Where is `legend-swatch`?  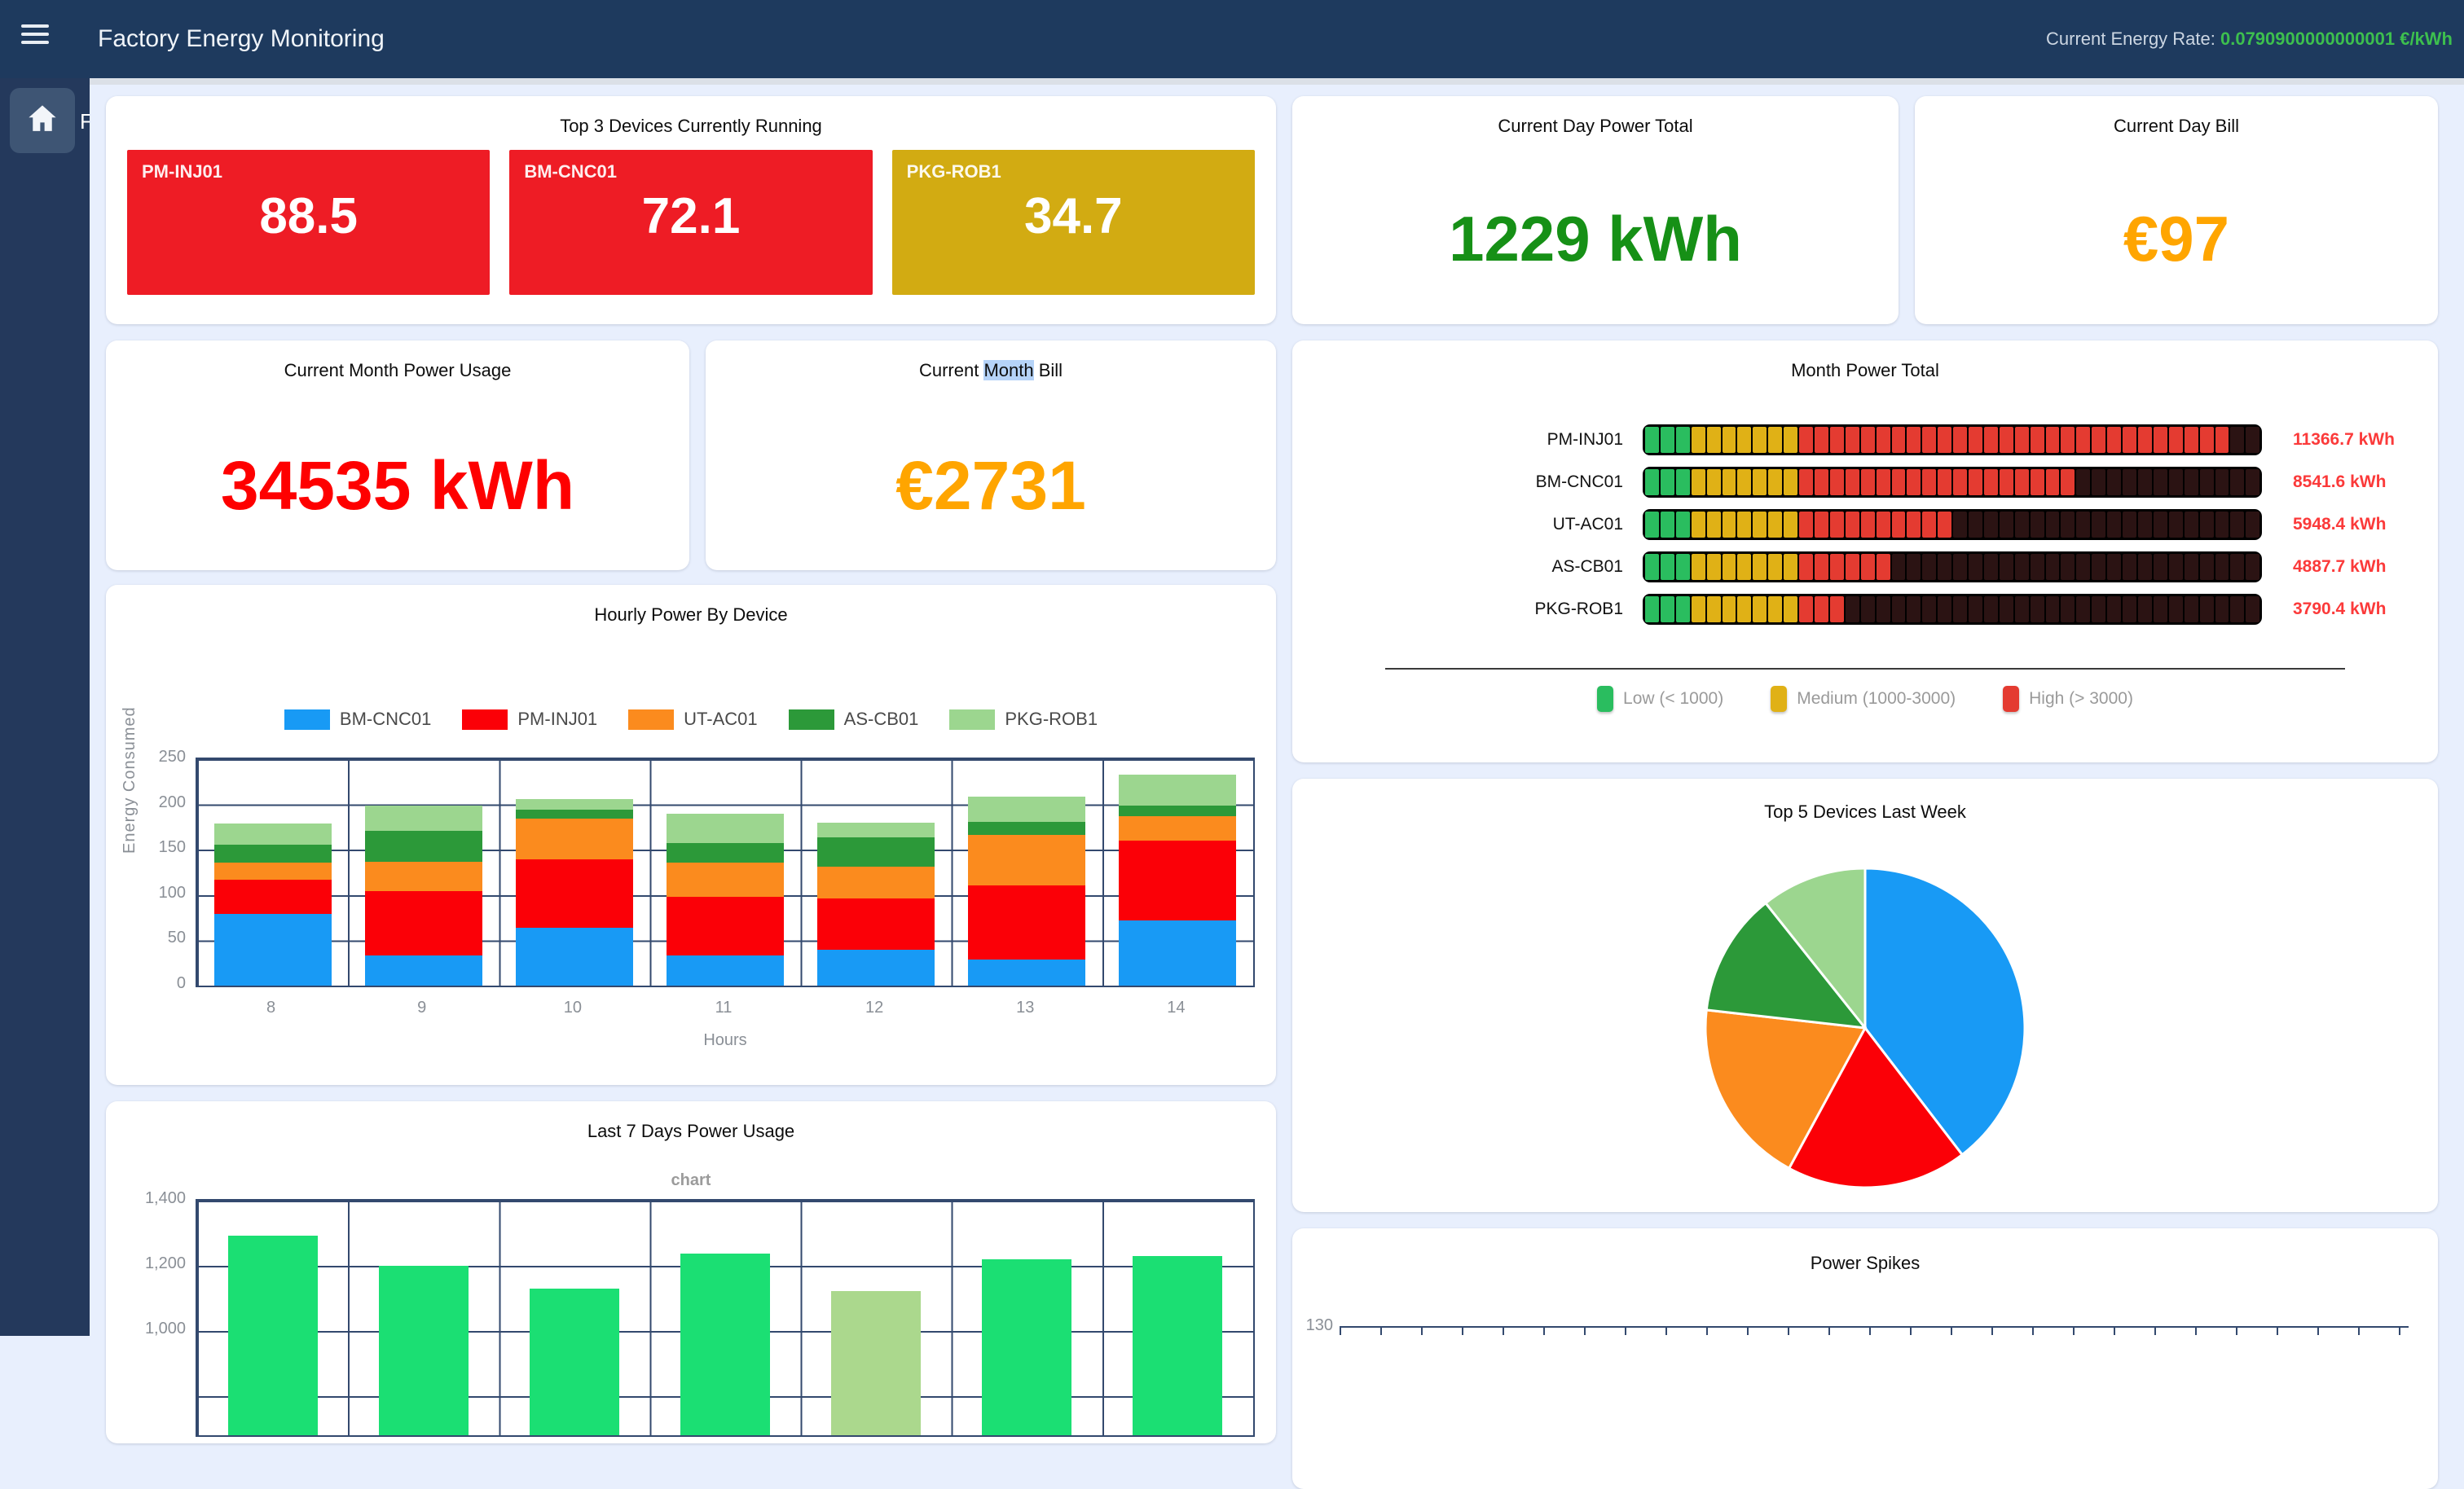
legend-swatch is located at coordinates (1779, 699).